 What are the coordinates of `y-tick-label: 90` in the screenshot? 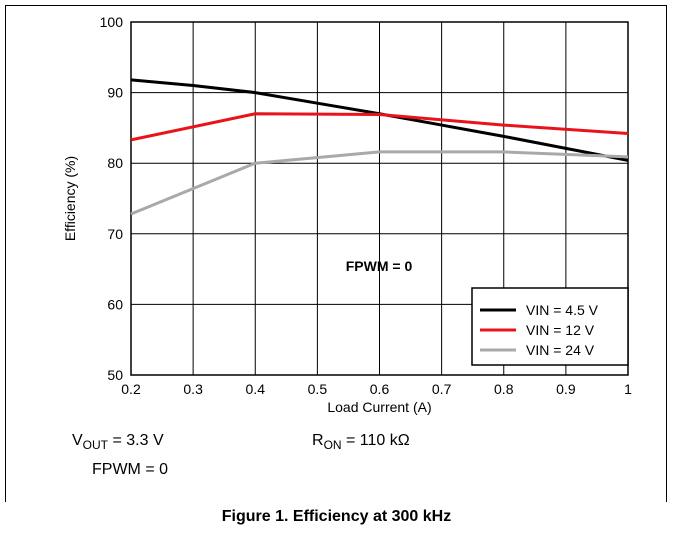 It's located at (115, 93).